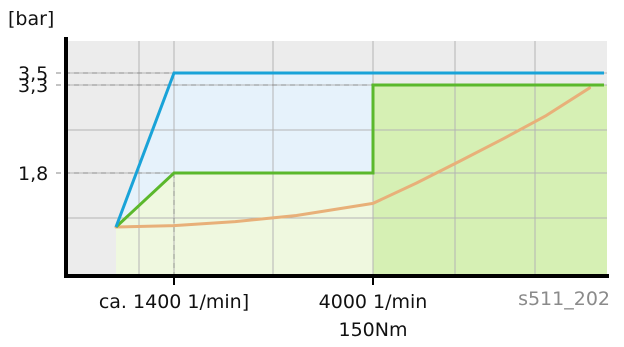  I want to click on light-green-fill-area, so click(244, 224).